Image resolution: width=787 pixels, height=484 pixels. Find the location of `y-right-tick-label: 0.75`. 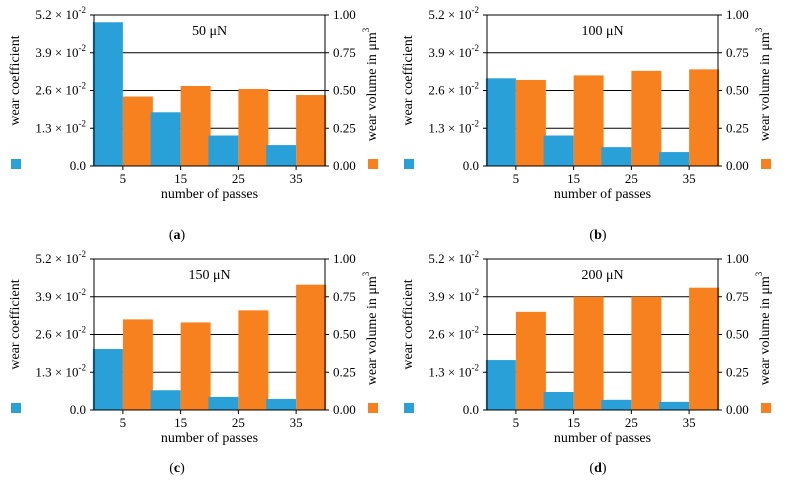

y-right-tick-label: 0.75 is located at coordinates (344, 52).